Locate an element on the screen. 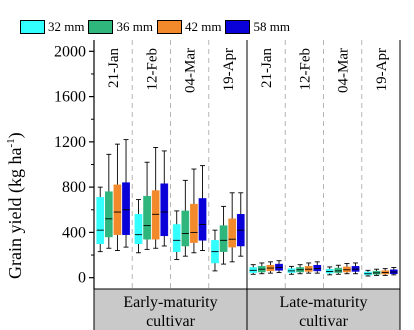 Image resolution: width=414 pixels, height=330 pixels. legend: 32 mm 36 mm 42 mm 58 mm is located at coordinates (157, 27).